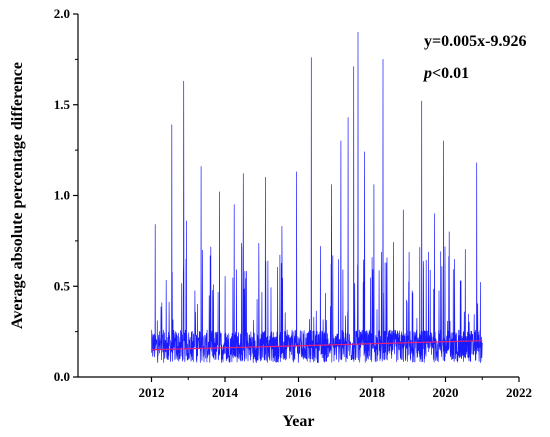  Describe the element at coordinates (62, 195) in the screenshot. I see `y-tick-label: 1.0` at that location.